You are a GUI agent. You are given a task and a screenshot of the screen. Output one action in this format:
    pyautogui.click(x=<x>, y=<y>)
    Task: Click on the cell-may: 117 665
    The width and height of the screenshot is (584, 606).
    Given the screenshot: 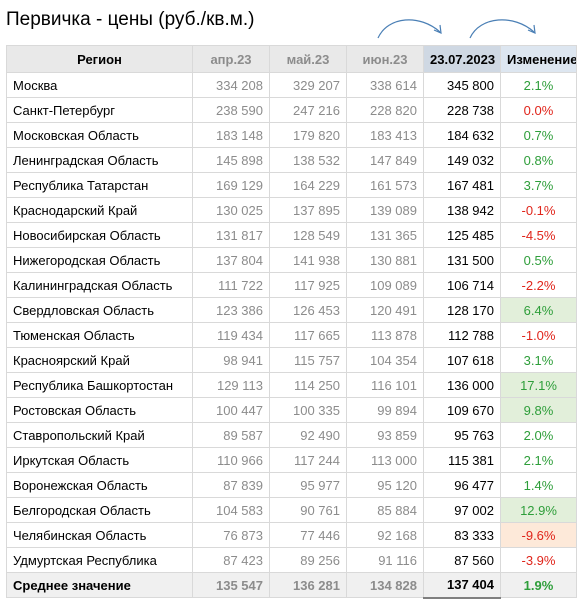 What is the action you would take?
    pyautogui.click(x=308, y=335)
    